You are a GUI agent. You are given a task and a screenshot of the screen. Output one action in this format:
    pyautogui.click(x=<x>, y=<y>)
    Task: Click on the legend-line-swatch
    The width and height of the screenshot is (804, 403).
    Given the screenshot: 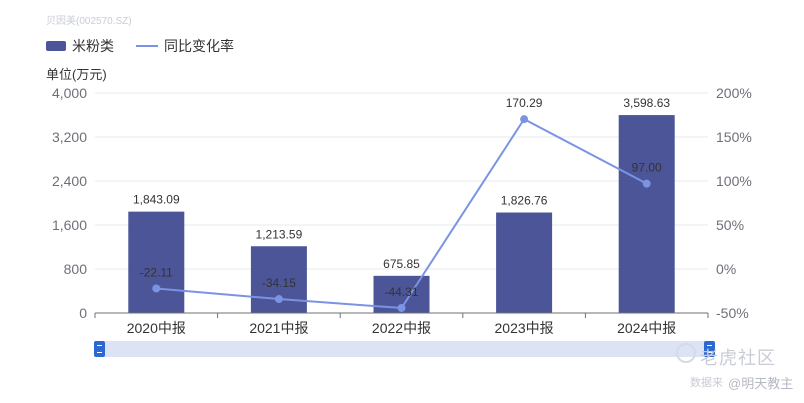 What is the action you would take?
    pyautogui.click(x=147, y=46)
    